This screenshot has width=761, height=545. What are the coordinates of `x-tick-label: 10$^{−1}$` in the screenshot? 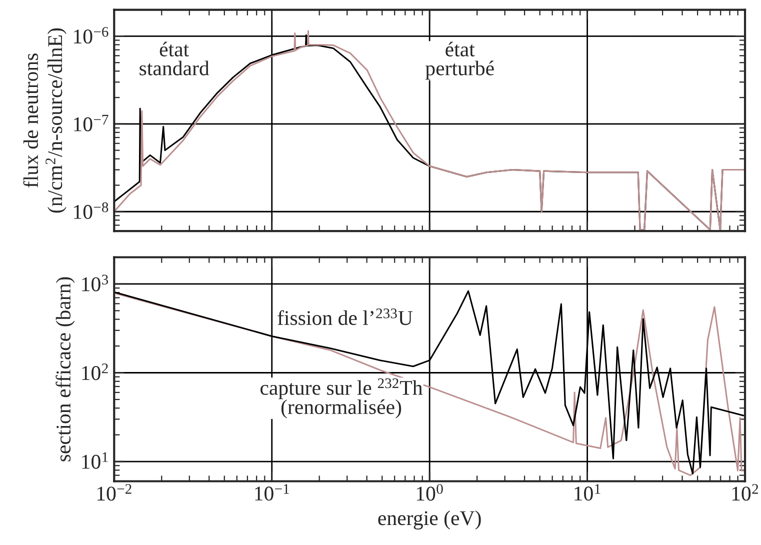 It's located at (272, 492).